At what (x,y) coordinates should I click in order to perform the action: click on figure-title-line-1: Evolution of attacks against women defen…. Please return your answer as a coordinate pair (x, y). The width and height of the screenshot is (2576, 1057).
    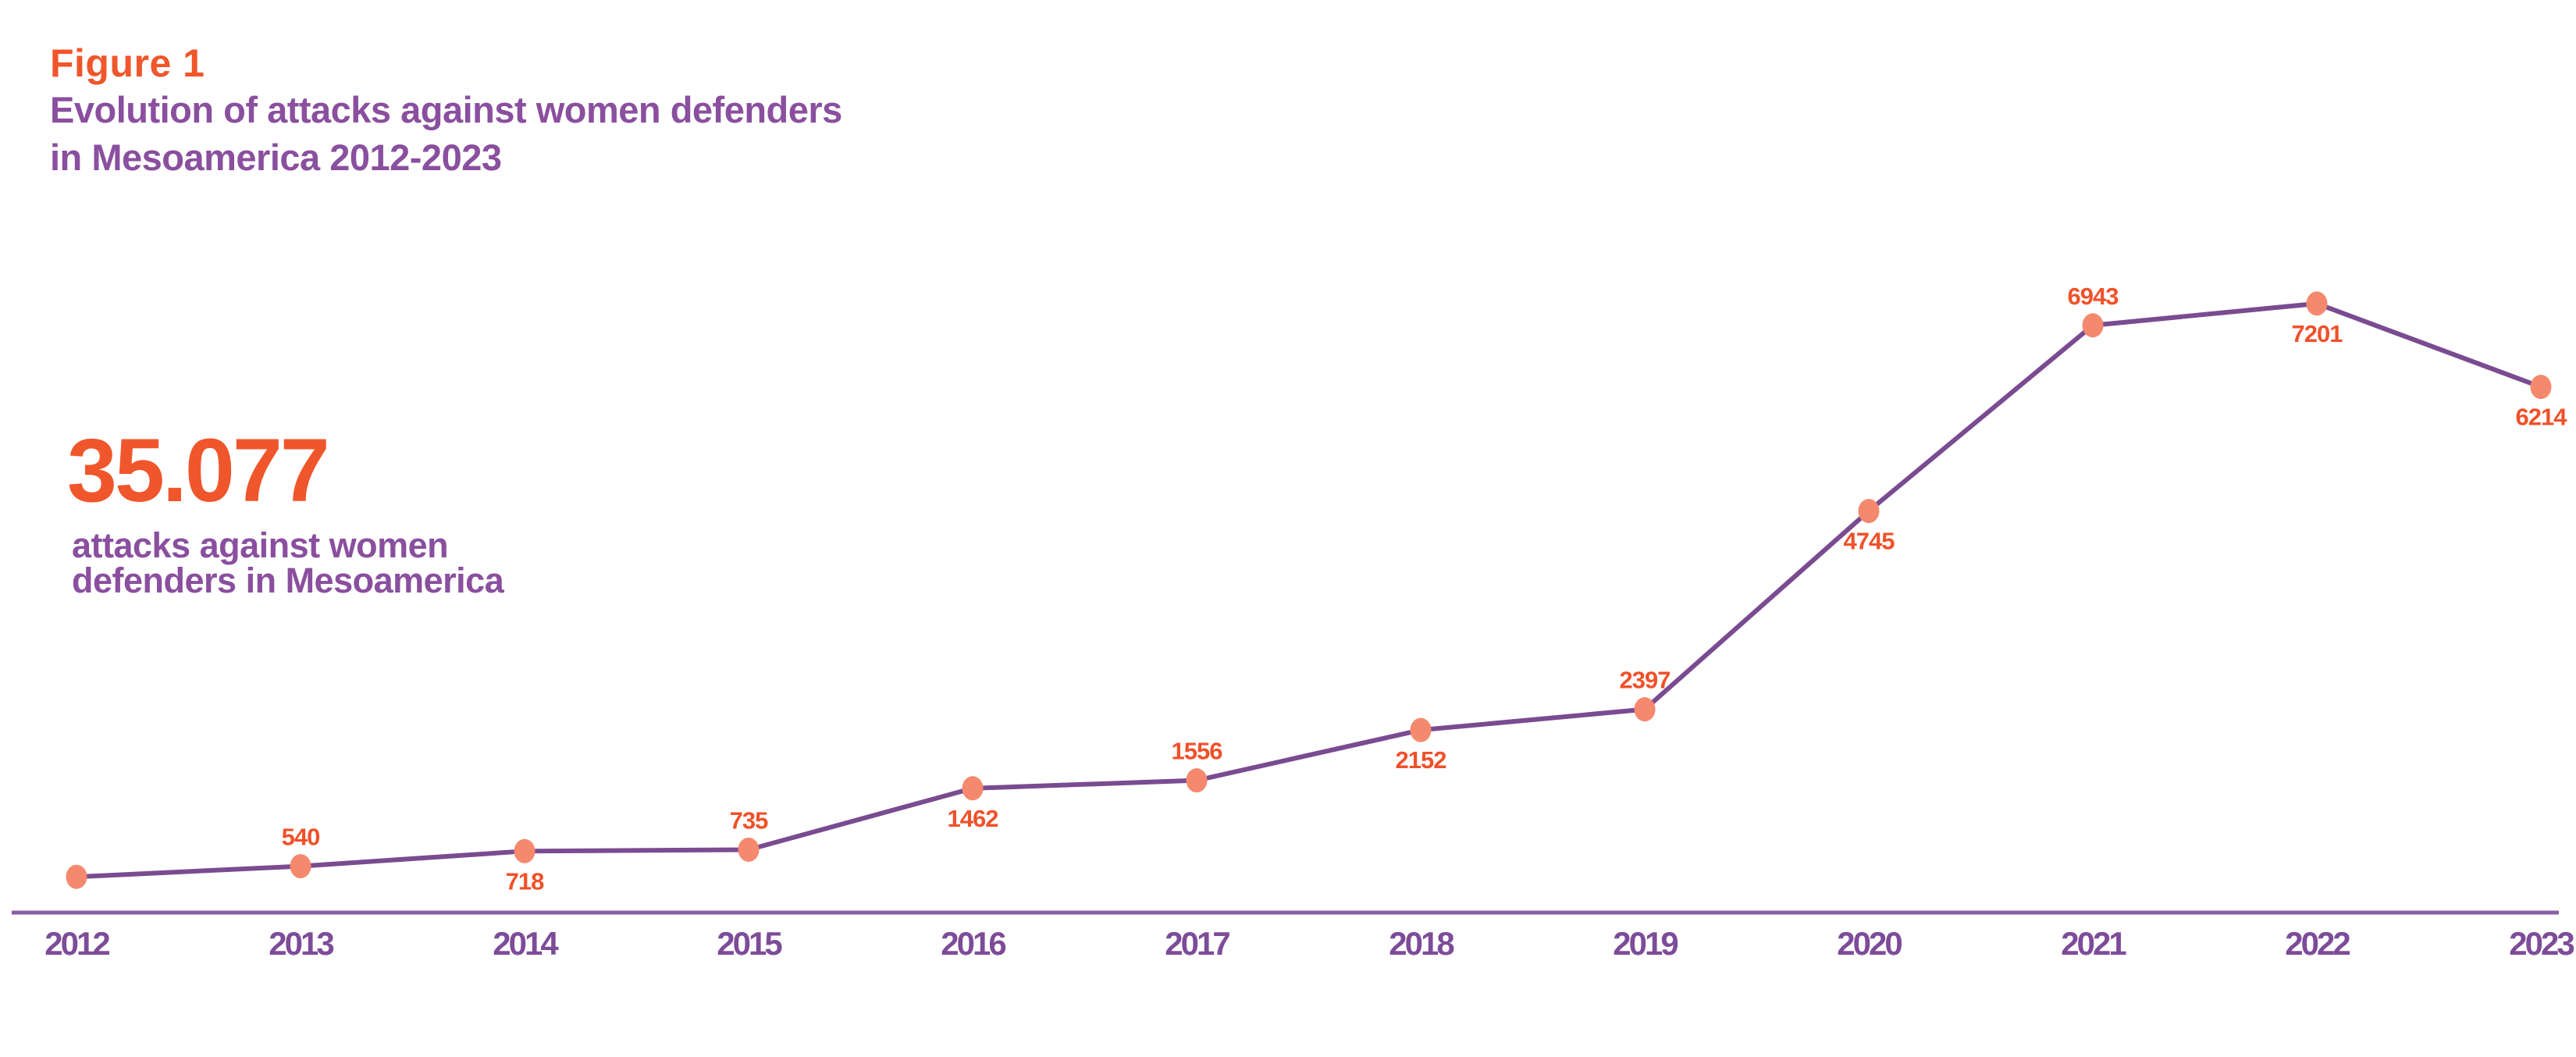
    Looking at the image, I should click on (446, 109).